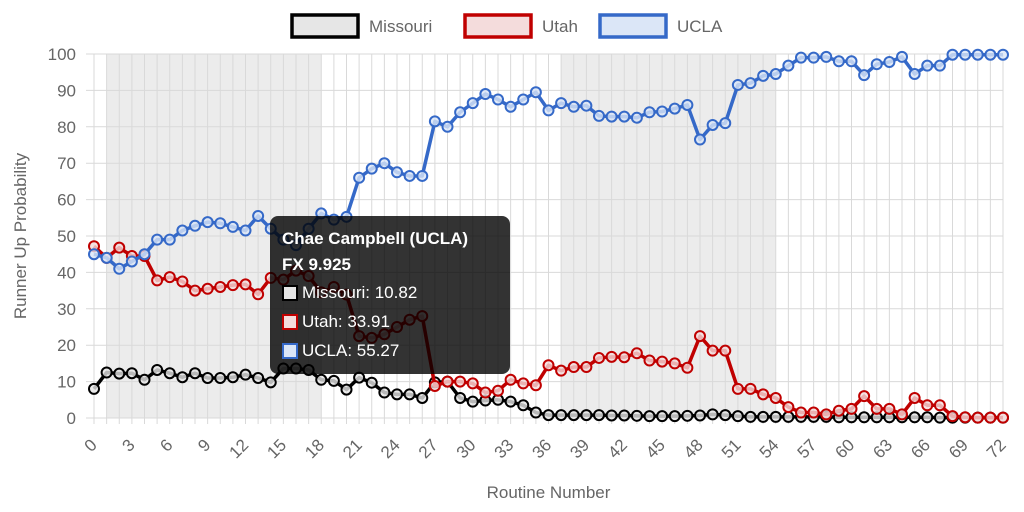 The image size is (1024, 512). What do you see at coordinates (325, 26) in the screenshot?
I see `legend-swatch-missouri` at bounding box center [325, 26].